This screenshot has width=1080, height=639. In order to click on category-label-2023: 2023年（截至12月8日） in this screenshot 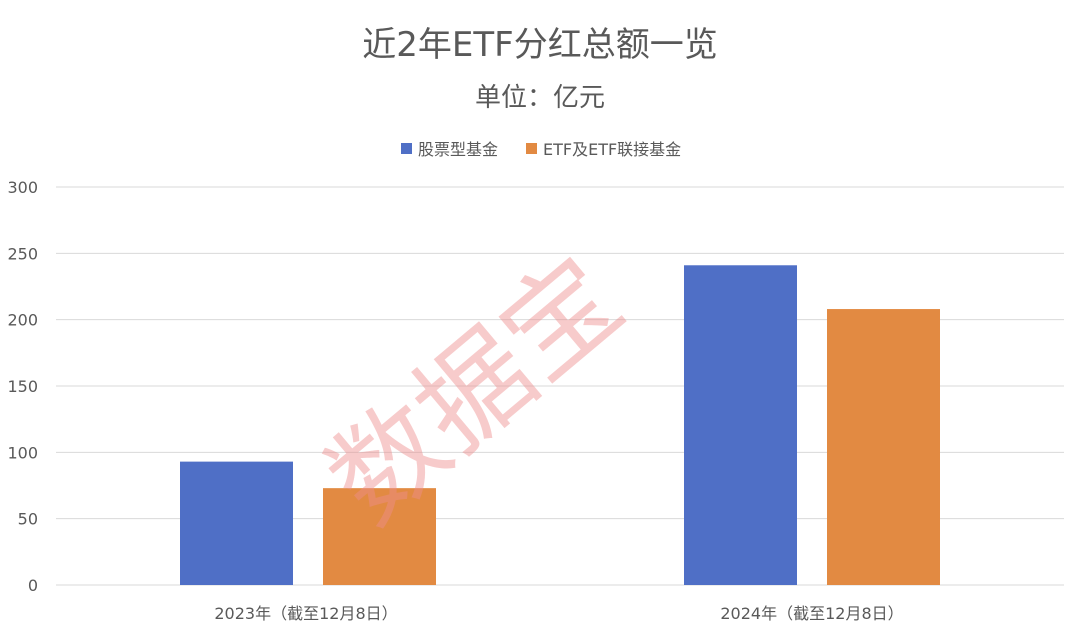, I will do `click(305, 613)`.